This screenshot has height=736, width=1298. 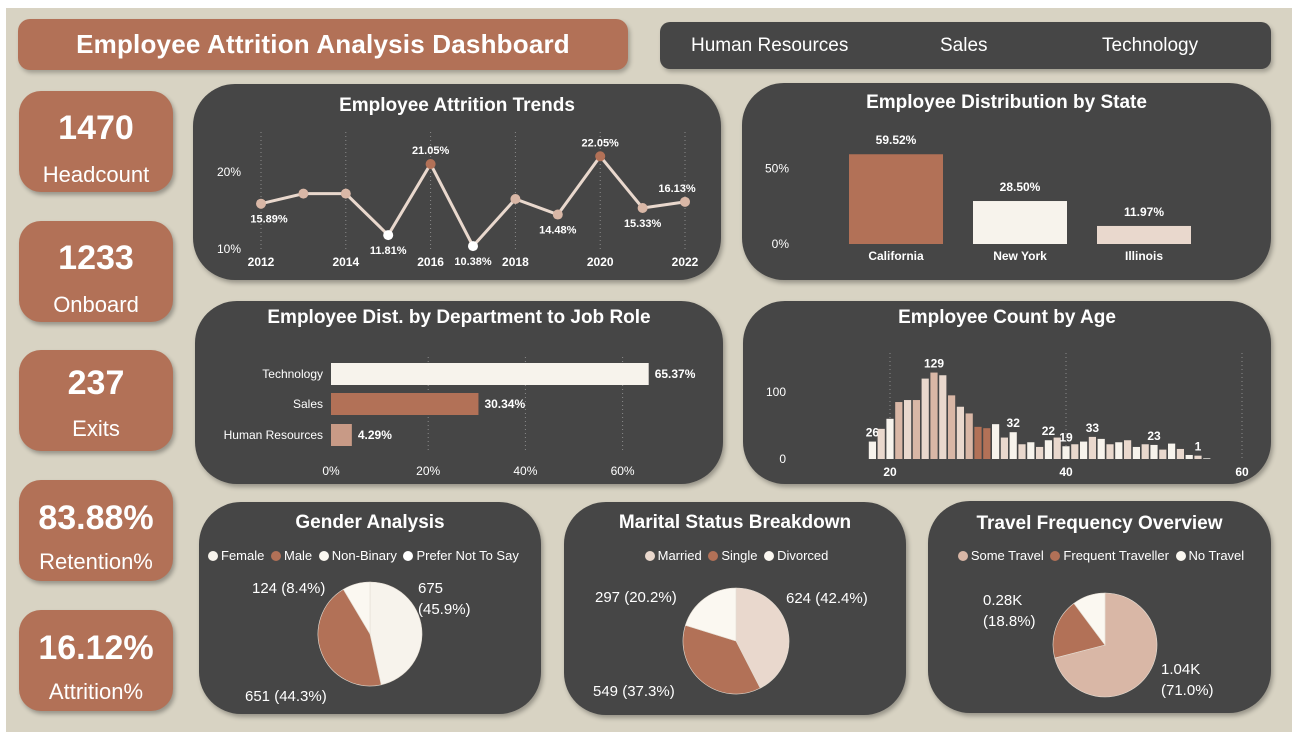 I want to click on legend-married: Married, so click(x=679, y=555).